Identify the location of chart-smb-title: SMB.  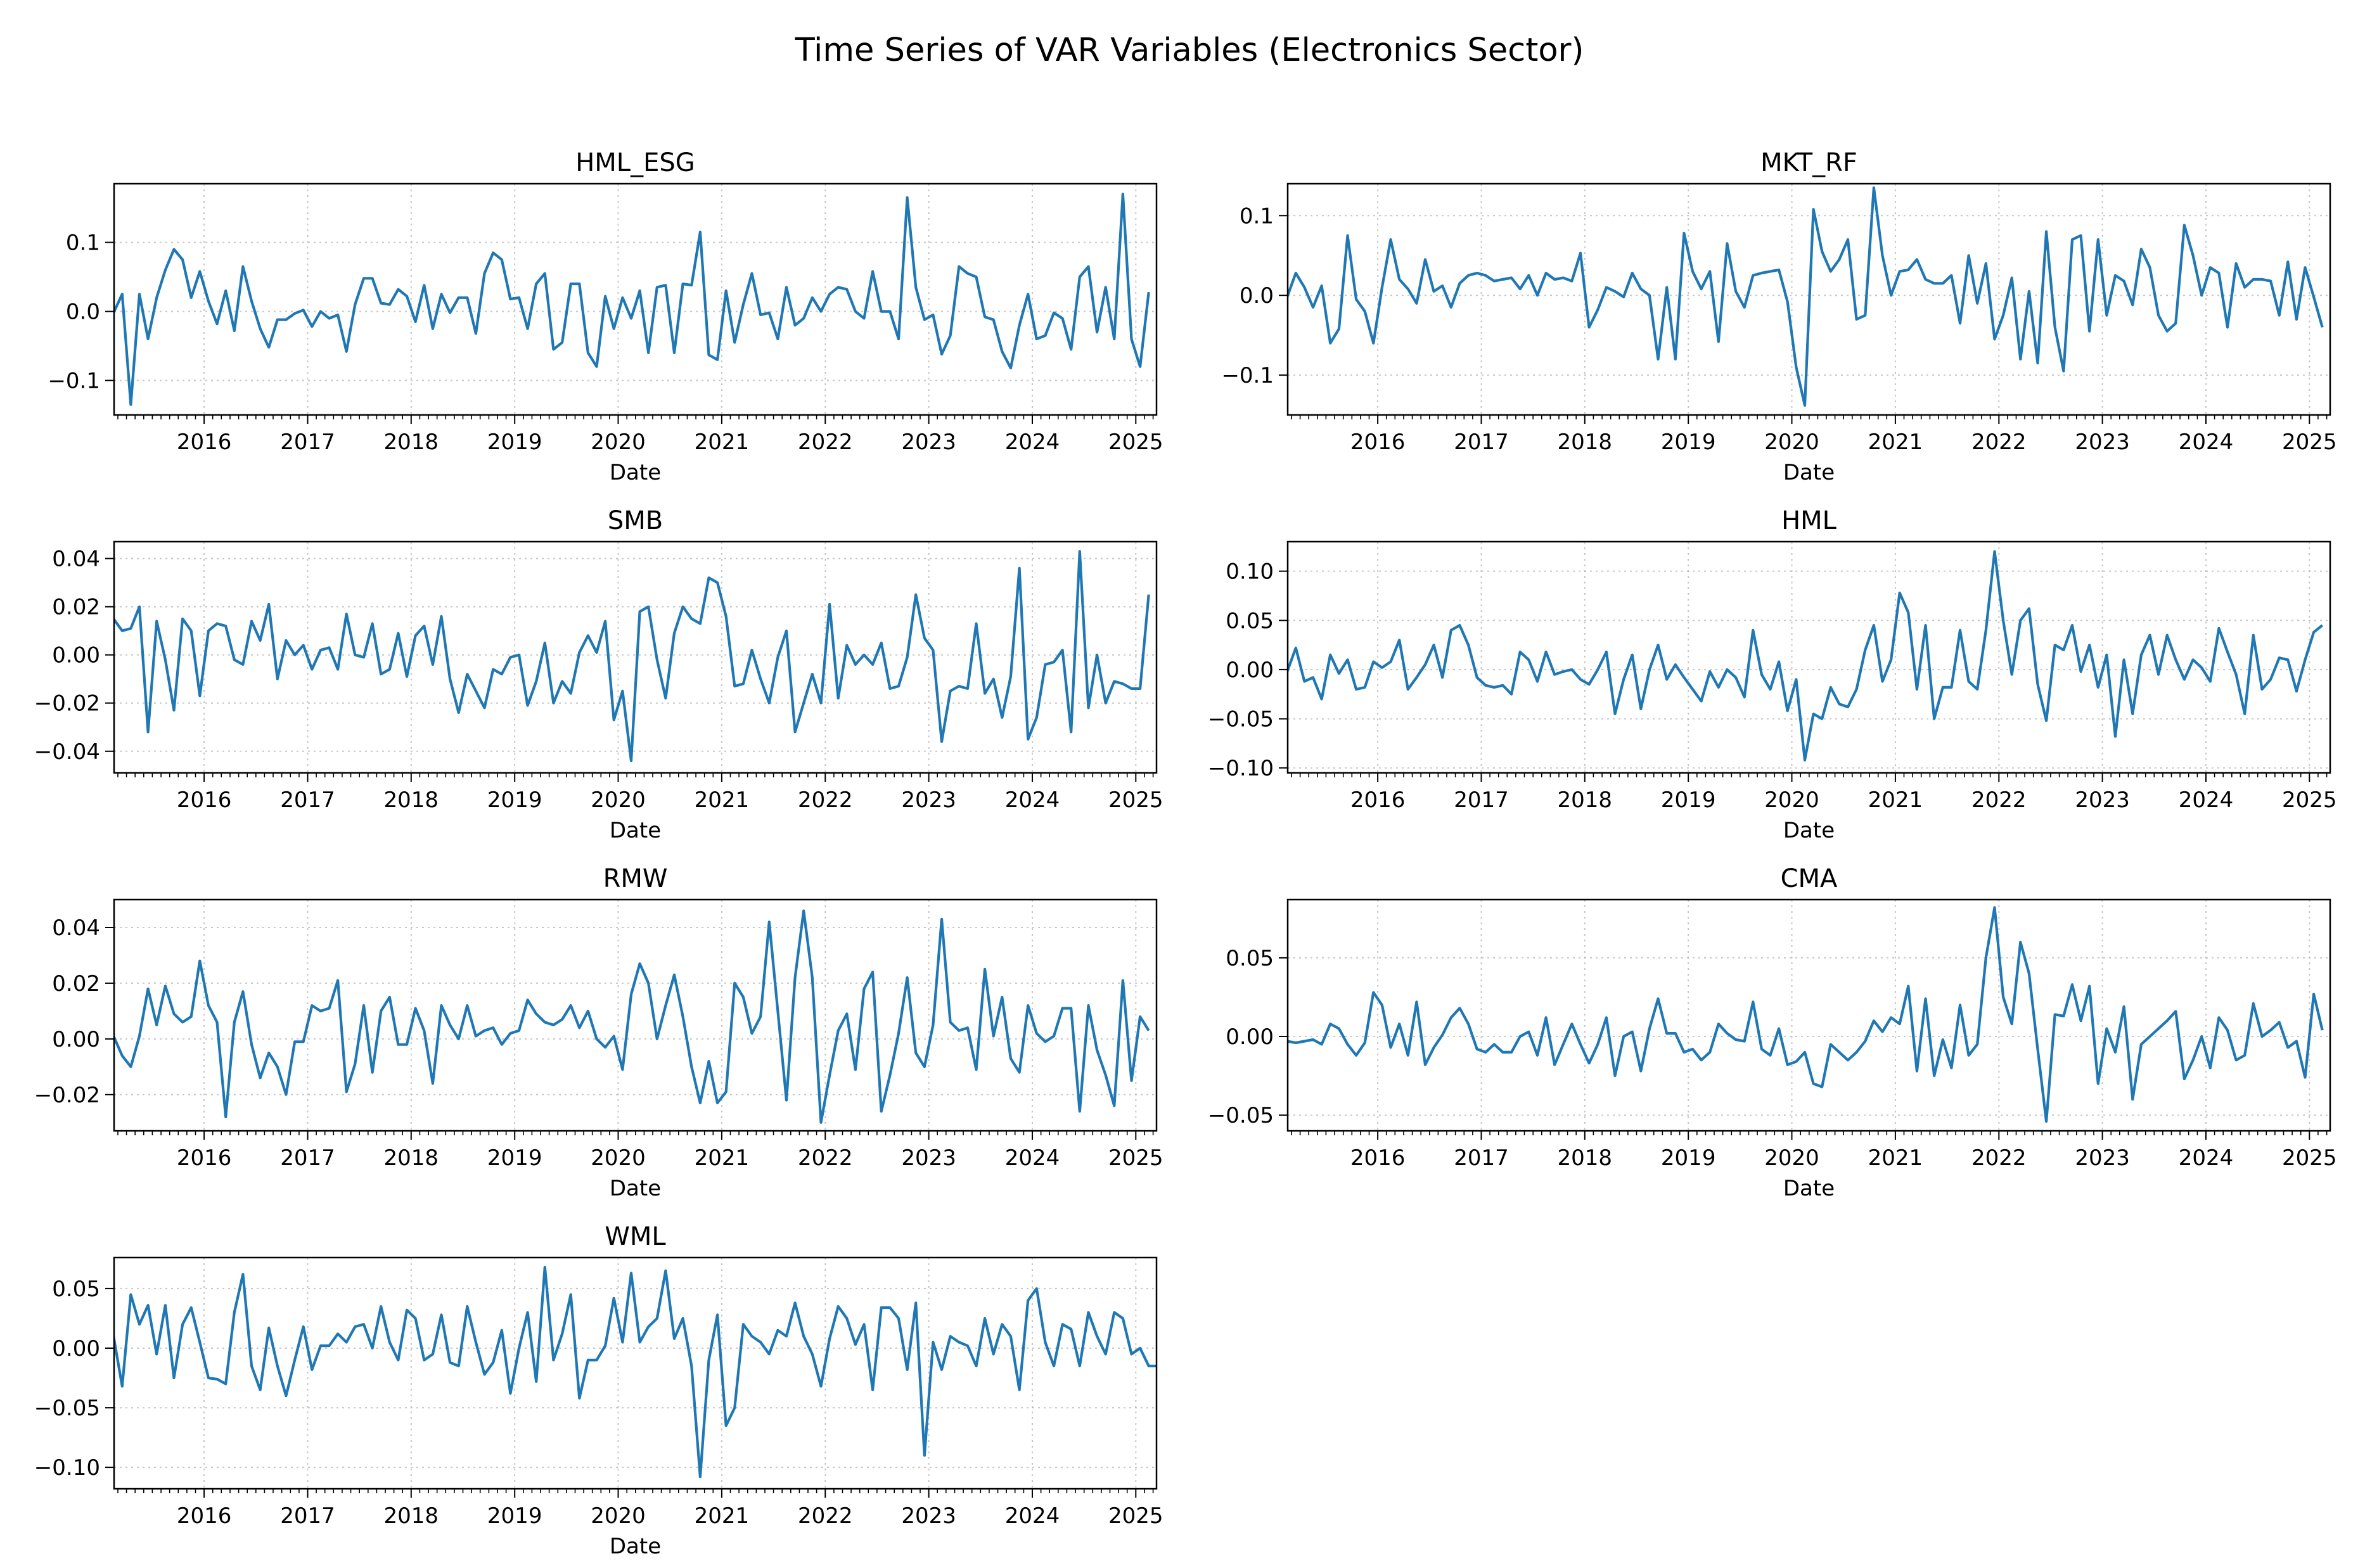
(635, 520).